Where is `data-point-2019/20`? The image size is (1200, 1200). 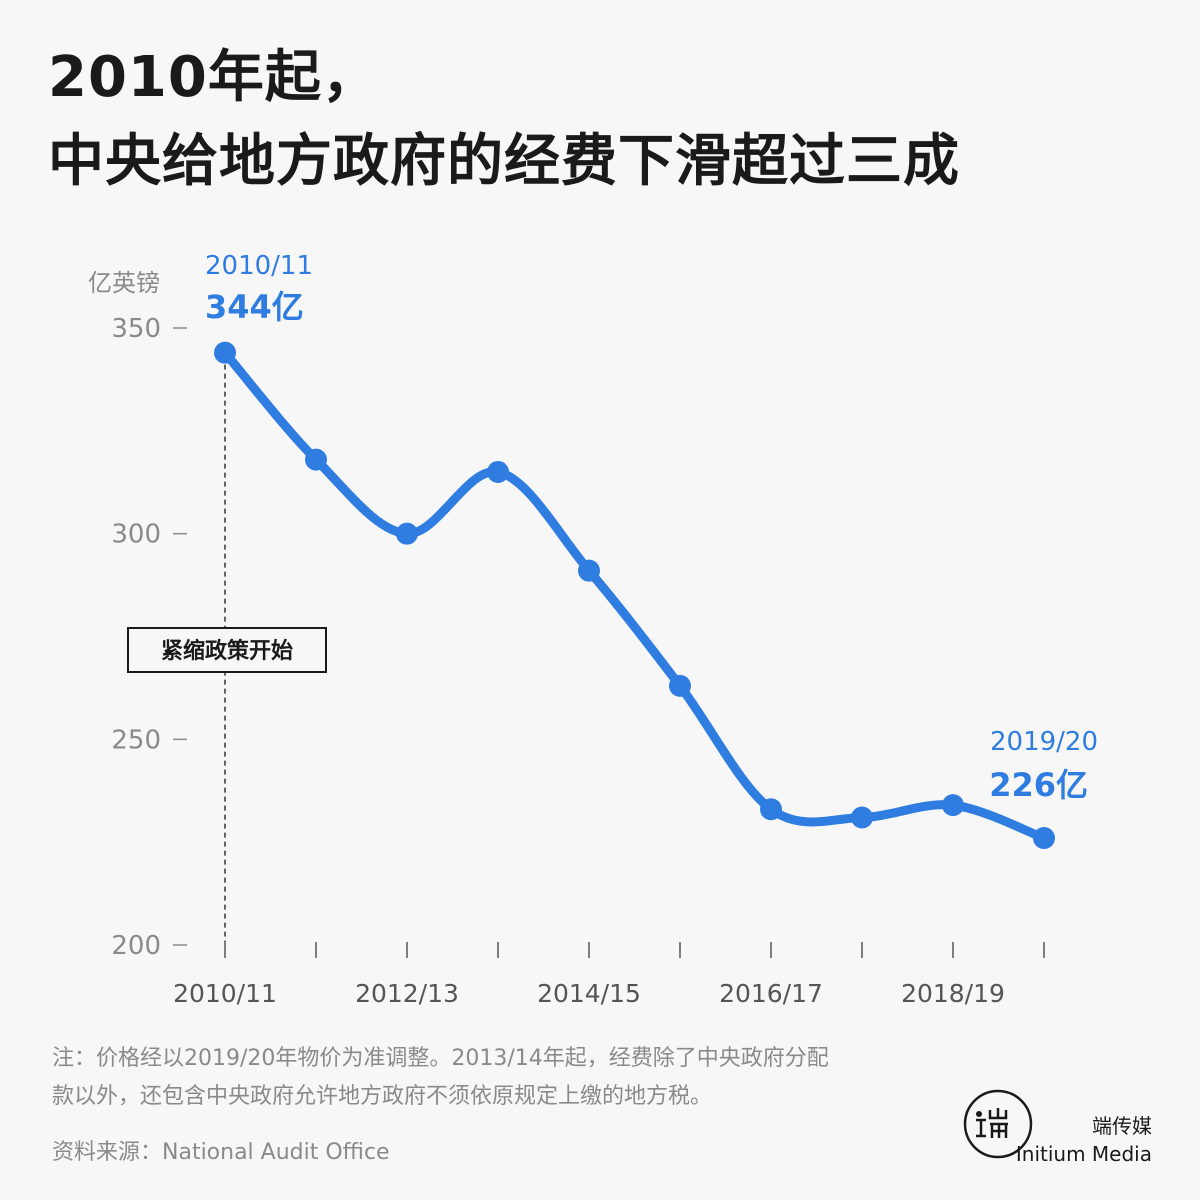
data-point-2019/20 is located at coordinates (1044, 838).